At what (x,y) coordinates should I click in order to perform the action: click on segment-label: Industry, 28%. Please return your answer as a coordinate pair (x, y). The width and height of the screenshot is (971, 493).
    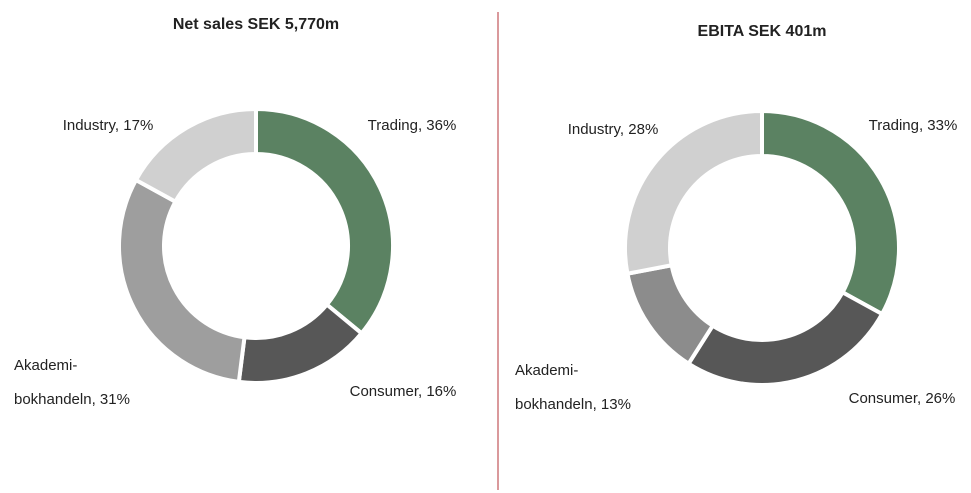
    Looking at the image, I should click on (613, 129).